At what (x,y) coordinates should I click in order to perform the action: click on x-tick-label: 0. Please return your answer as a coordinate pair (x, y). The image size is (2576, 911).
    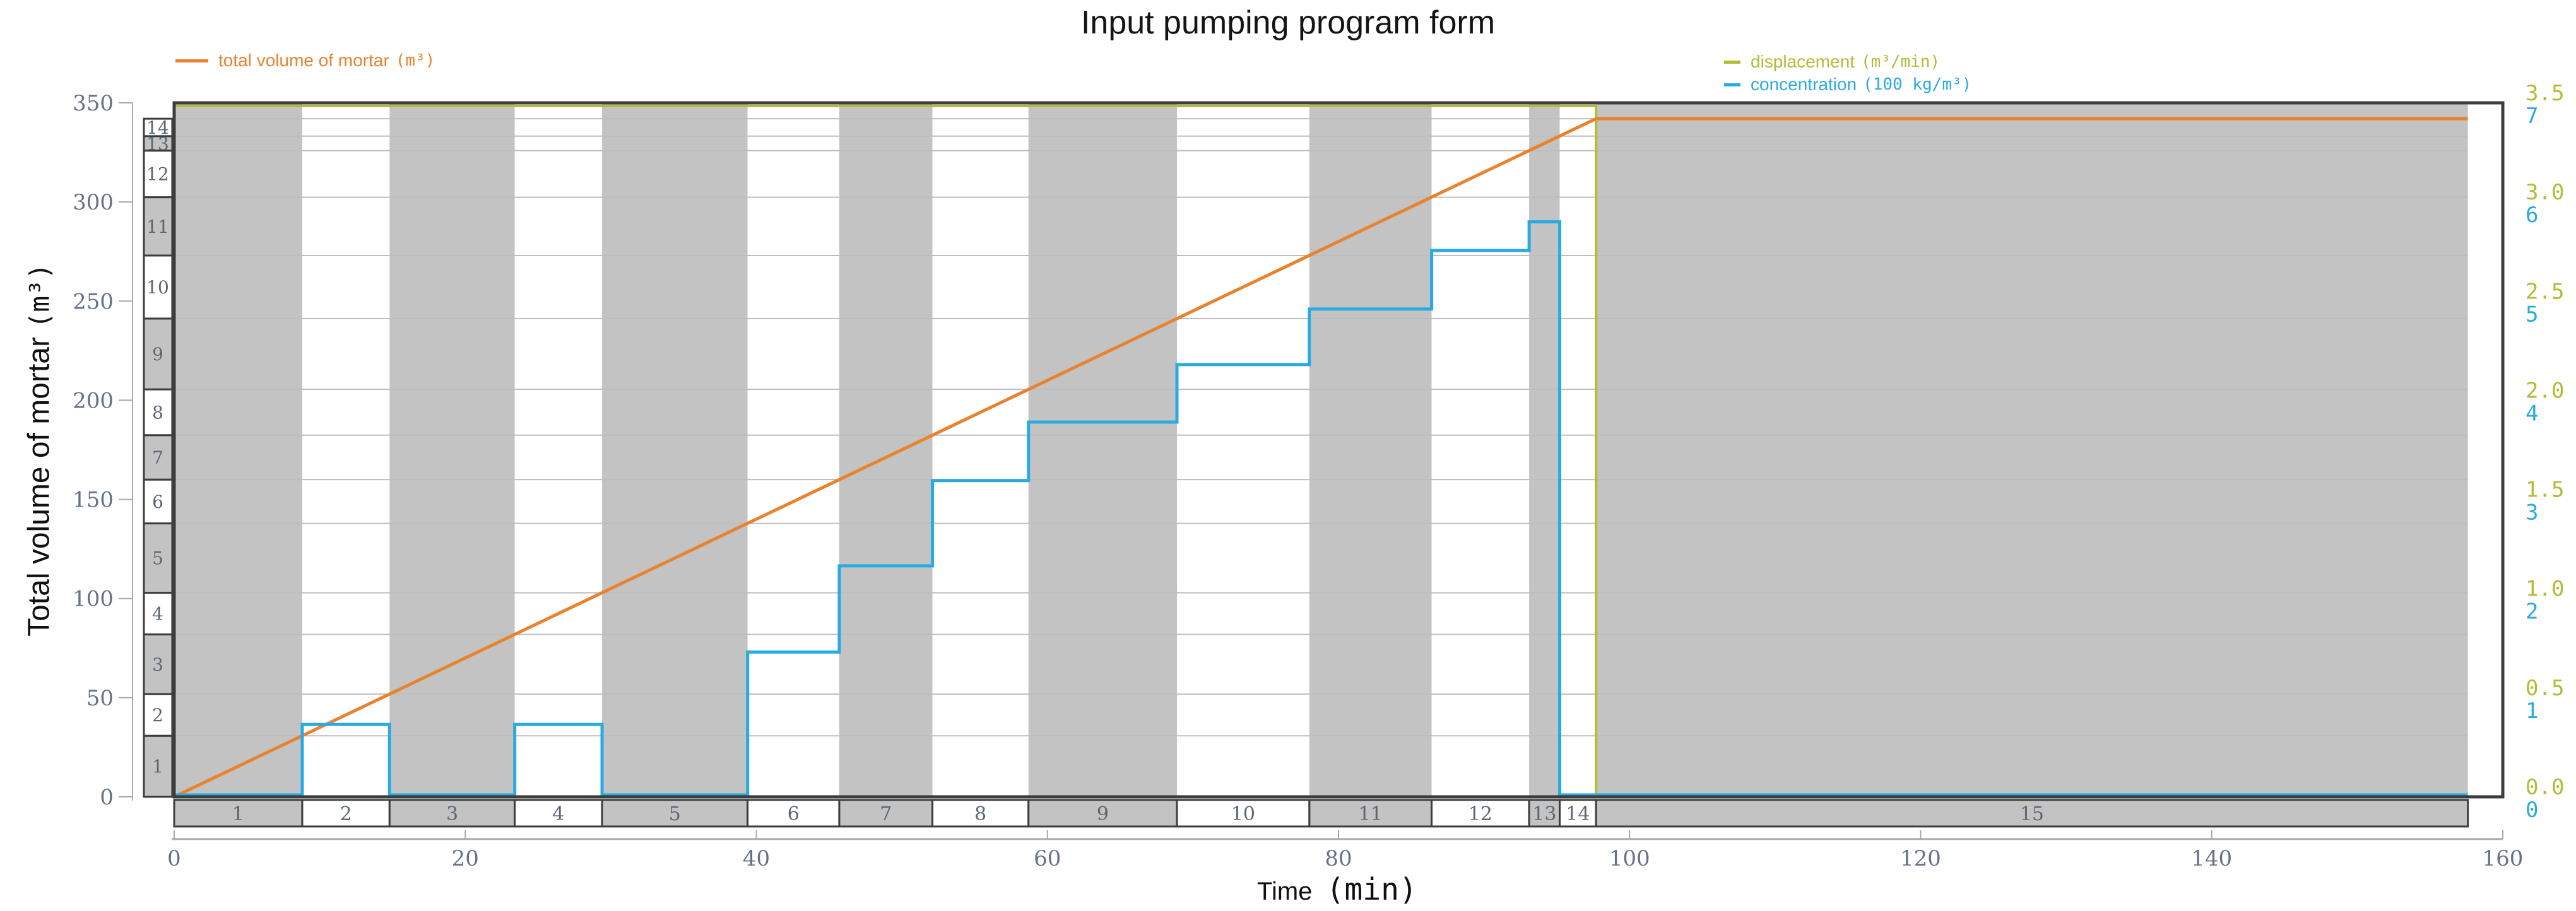
    Looking at the image, I should click on (174, 859).